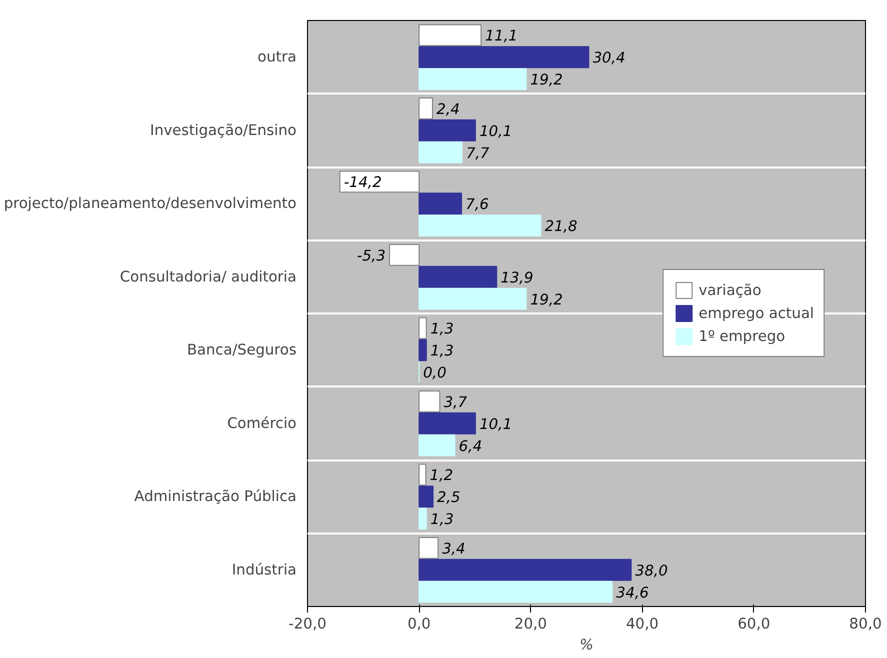 The height and width of the screenshot is (658, 887). Describe the element at coordinates (264, 569) in the screenshot. I see `y-tick-label: Indústria` at that location.